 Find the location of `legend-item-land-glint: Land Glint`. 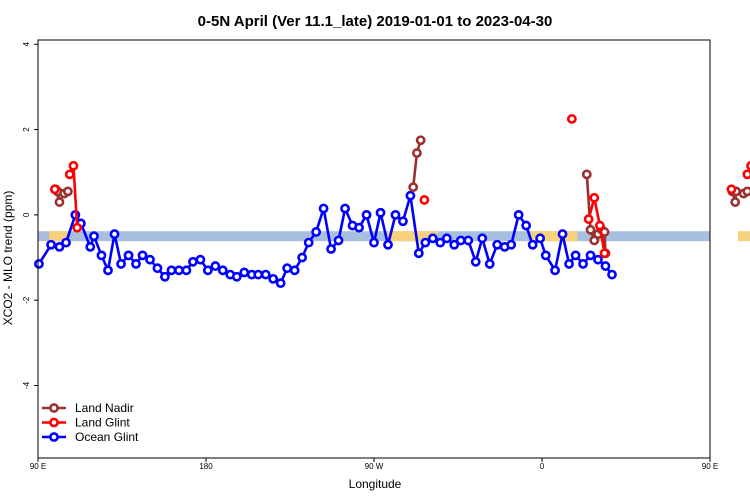

legend-item-land-glint: Land Glint is located at coordinates (86, 423).